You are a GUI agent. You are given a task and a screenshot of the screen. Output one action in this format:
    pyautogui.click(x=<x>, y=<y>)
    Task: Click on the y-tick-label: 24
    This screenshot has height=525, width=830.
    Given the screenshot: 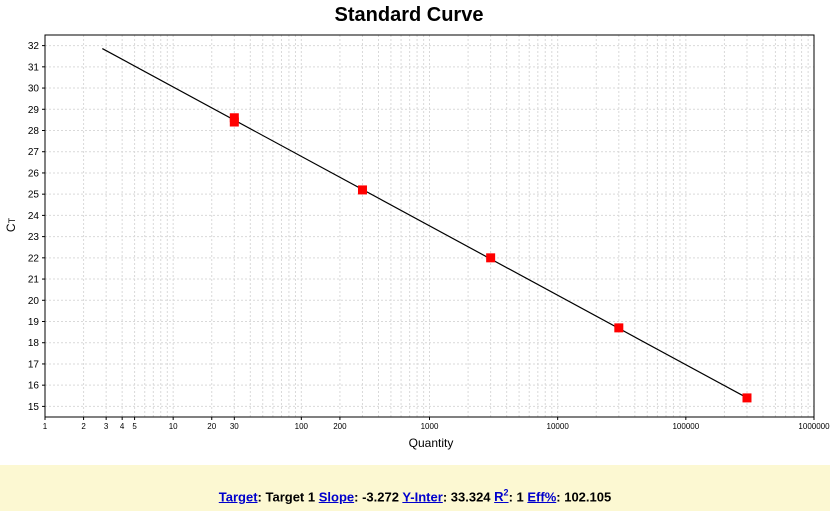 What is the action you would take?
    pyautogui.click(x=34, y=216)
    